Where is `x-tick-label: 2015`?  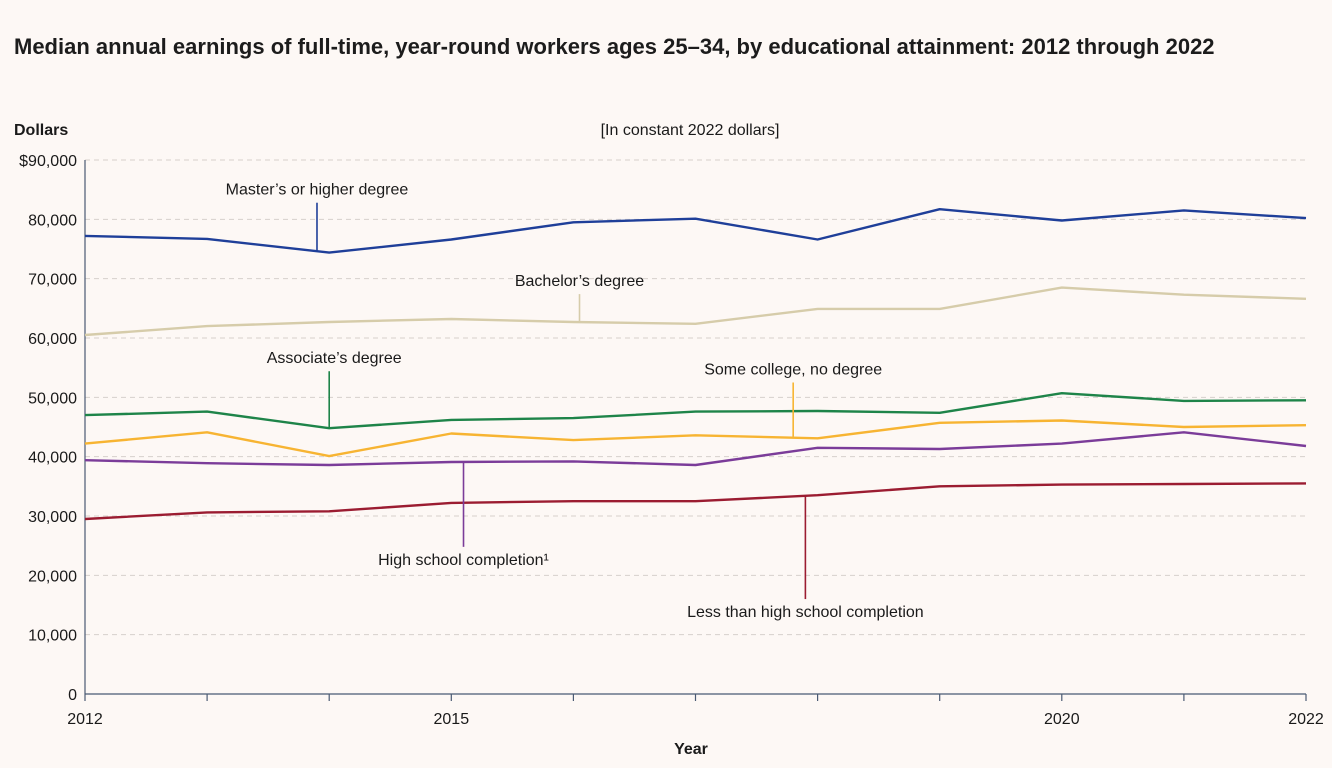 x-tick-label: 2015 is located at coordinates (452, 719).